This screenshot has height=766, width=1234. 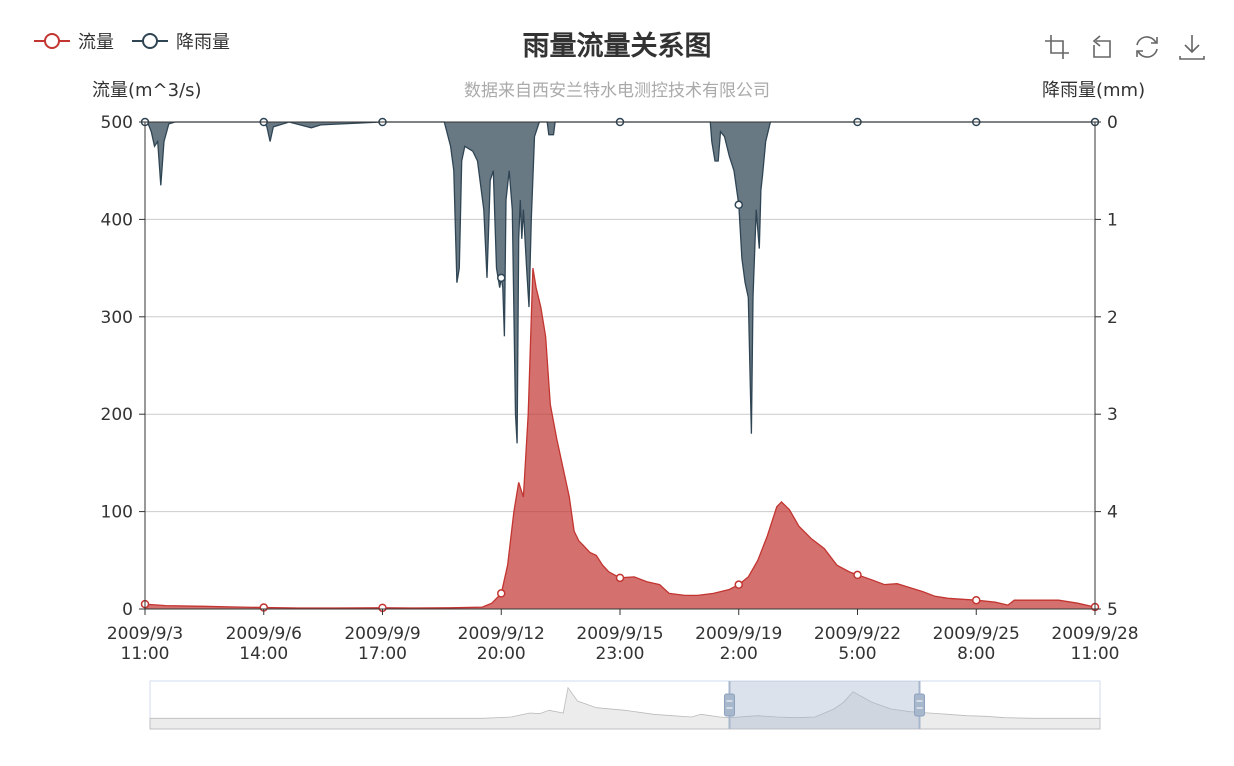 I want to click on y-left-tick-label: 400, so click(x=117, y=220).